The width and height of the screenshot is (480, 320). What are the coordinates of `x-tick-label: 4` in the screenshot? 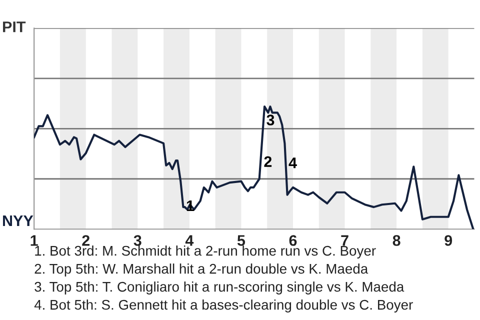 It's located at (189, 240).